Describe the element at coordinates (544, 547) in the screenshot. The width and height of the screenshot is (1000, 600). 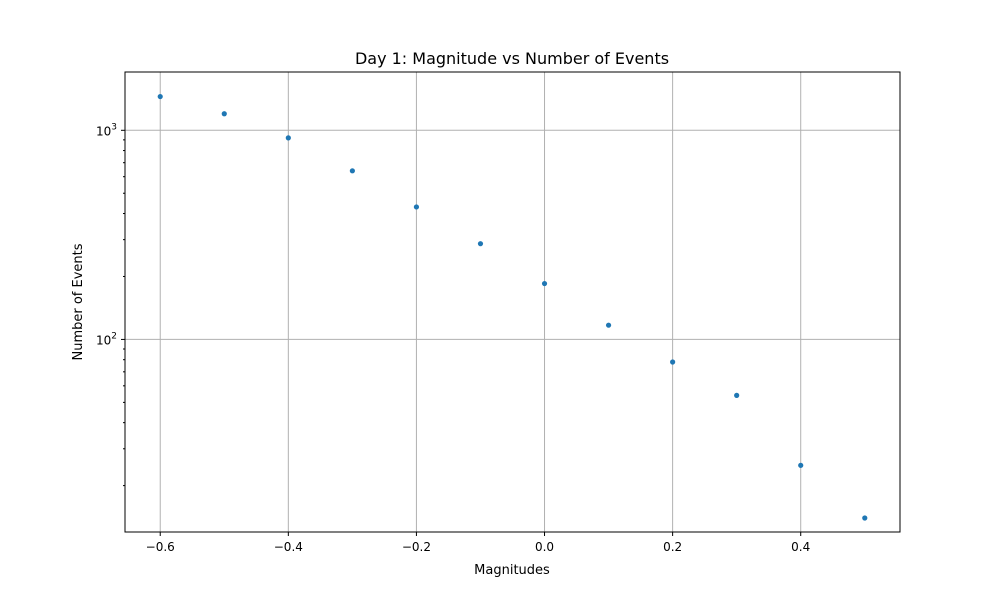
I see `x-tick-label: 0.0` at that location.